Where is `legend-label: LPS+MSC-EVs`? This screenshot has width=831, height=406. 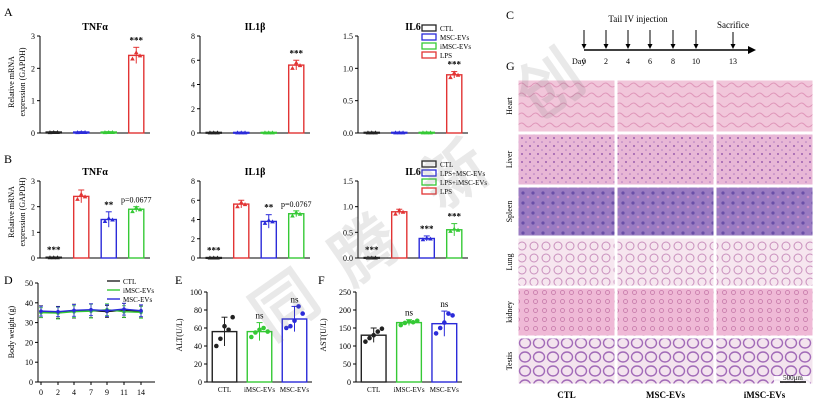
legend-label: LPS+MSC-EVs is located at coordinates (462, 174).